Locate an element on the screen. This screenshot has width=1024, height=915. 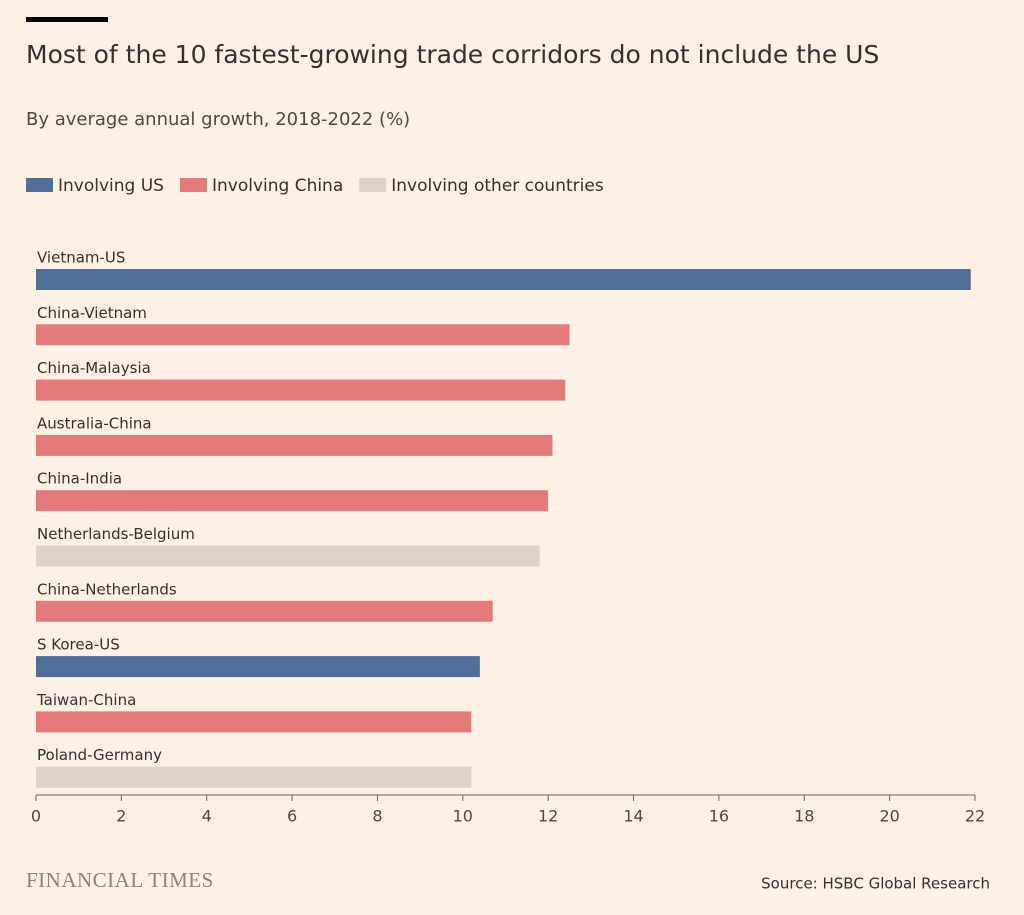
legend-label: Involving other countries is located at coordinates (497, 186).